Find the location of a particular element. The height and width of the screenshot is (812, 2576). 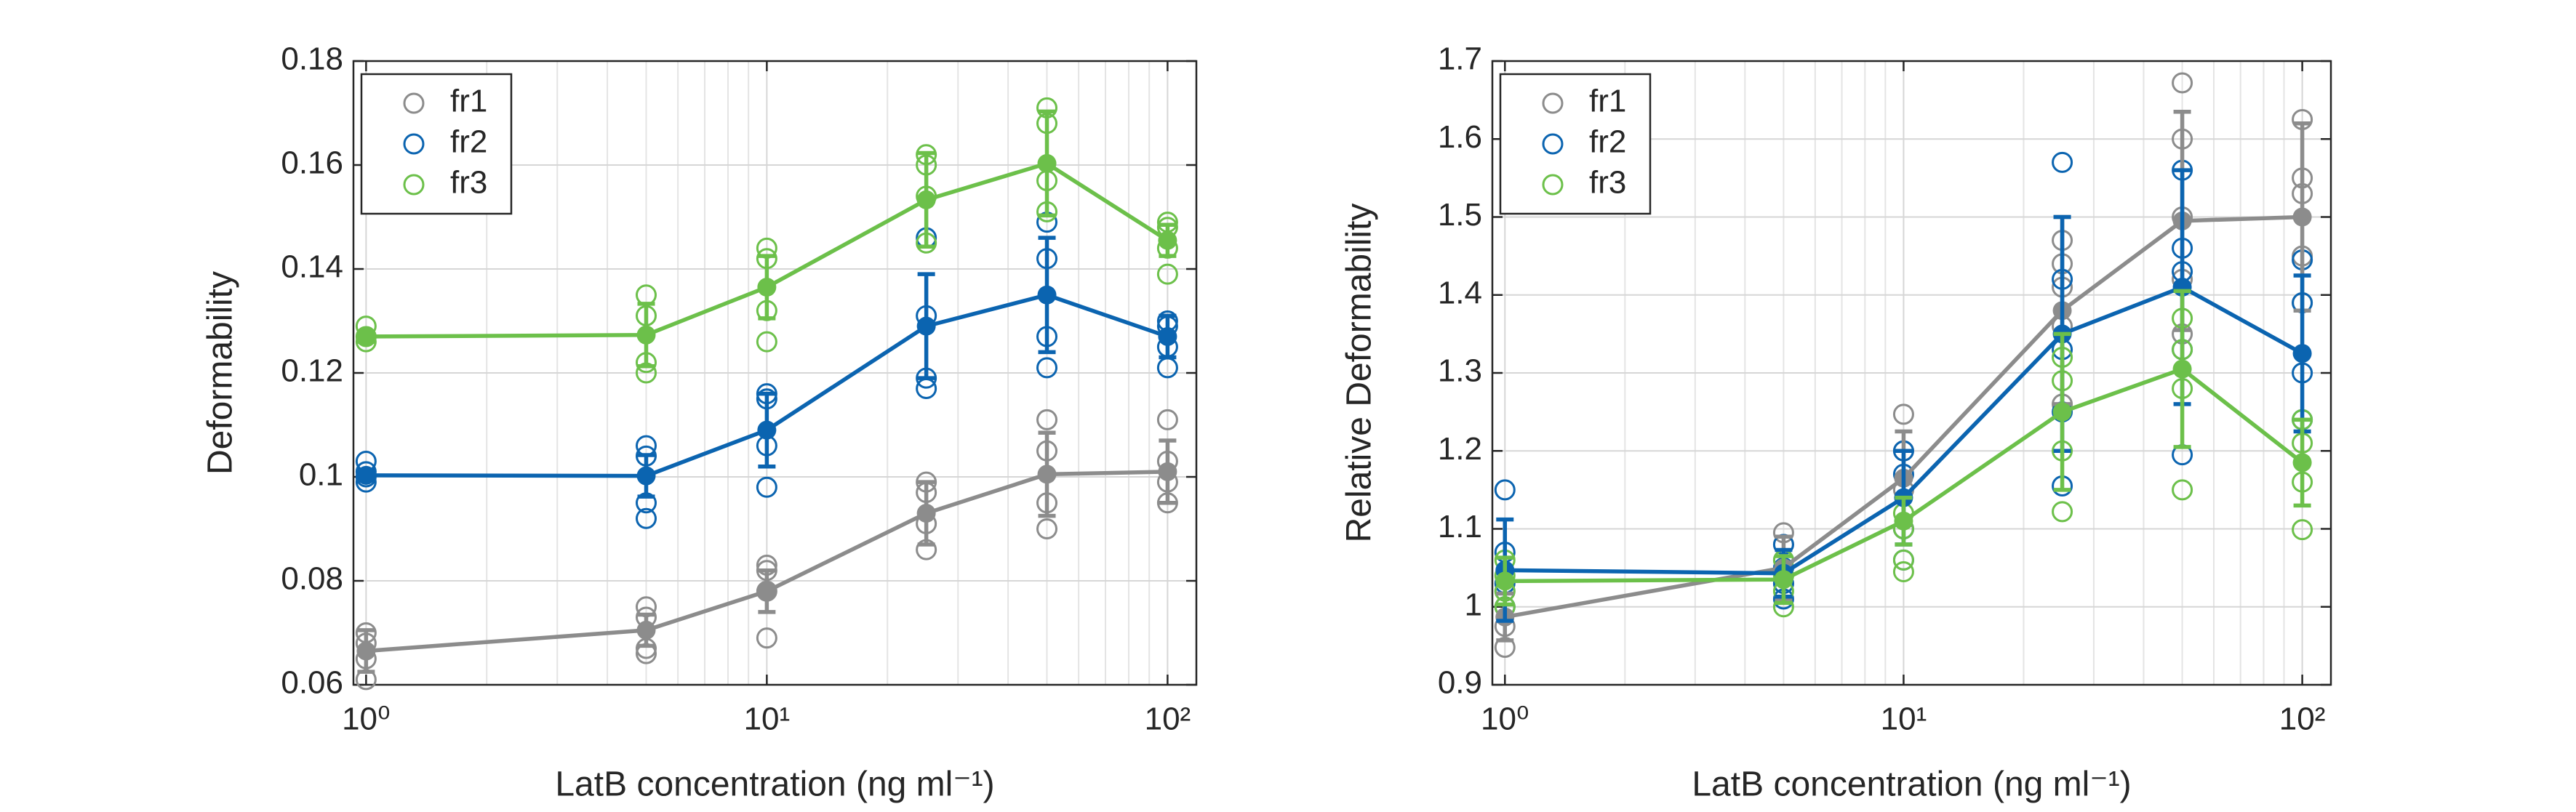

y-axis-label: Deformability is located at coordinates (220, 373).